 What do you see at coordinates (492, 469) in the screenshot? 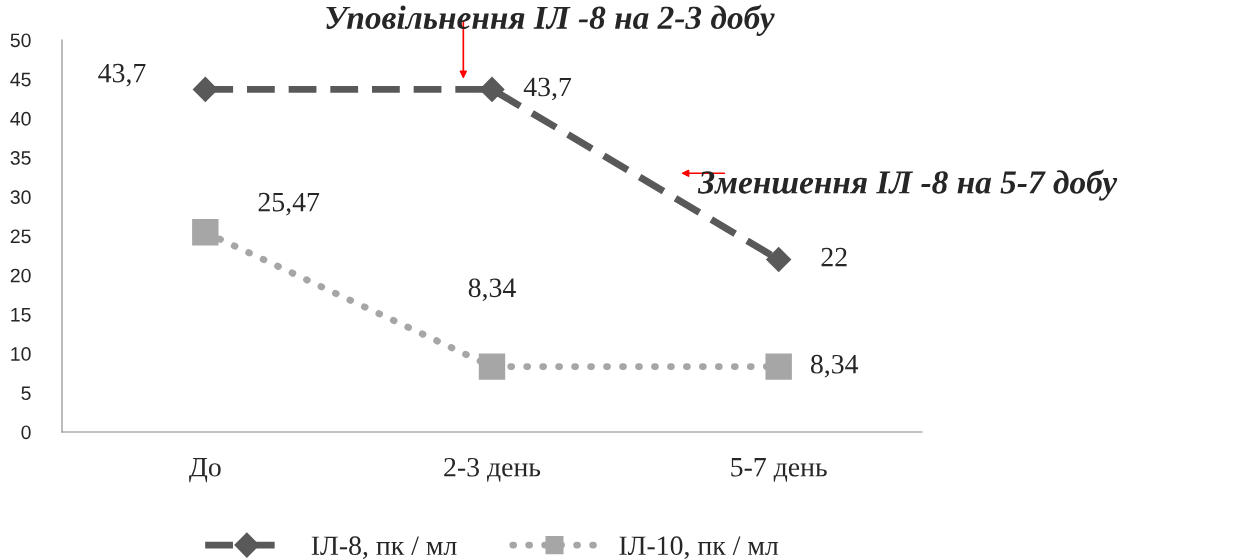
I see `x-tick-label: 2-3 день` at bounding box center [492, 469].